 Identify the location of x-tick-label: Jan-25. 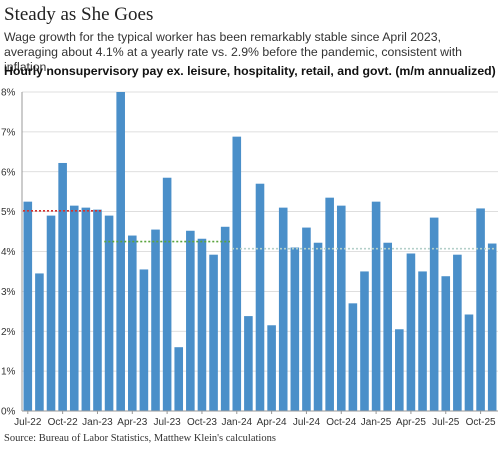
(376, 422).